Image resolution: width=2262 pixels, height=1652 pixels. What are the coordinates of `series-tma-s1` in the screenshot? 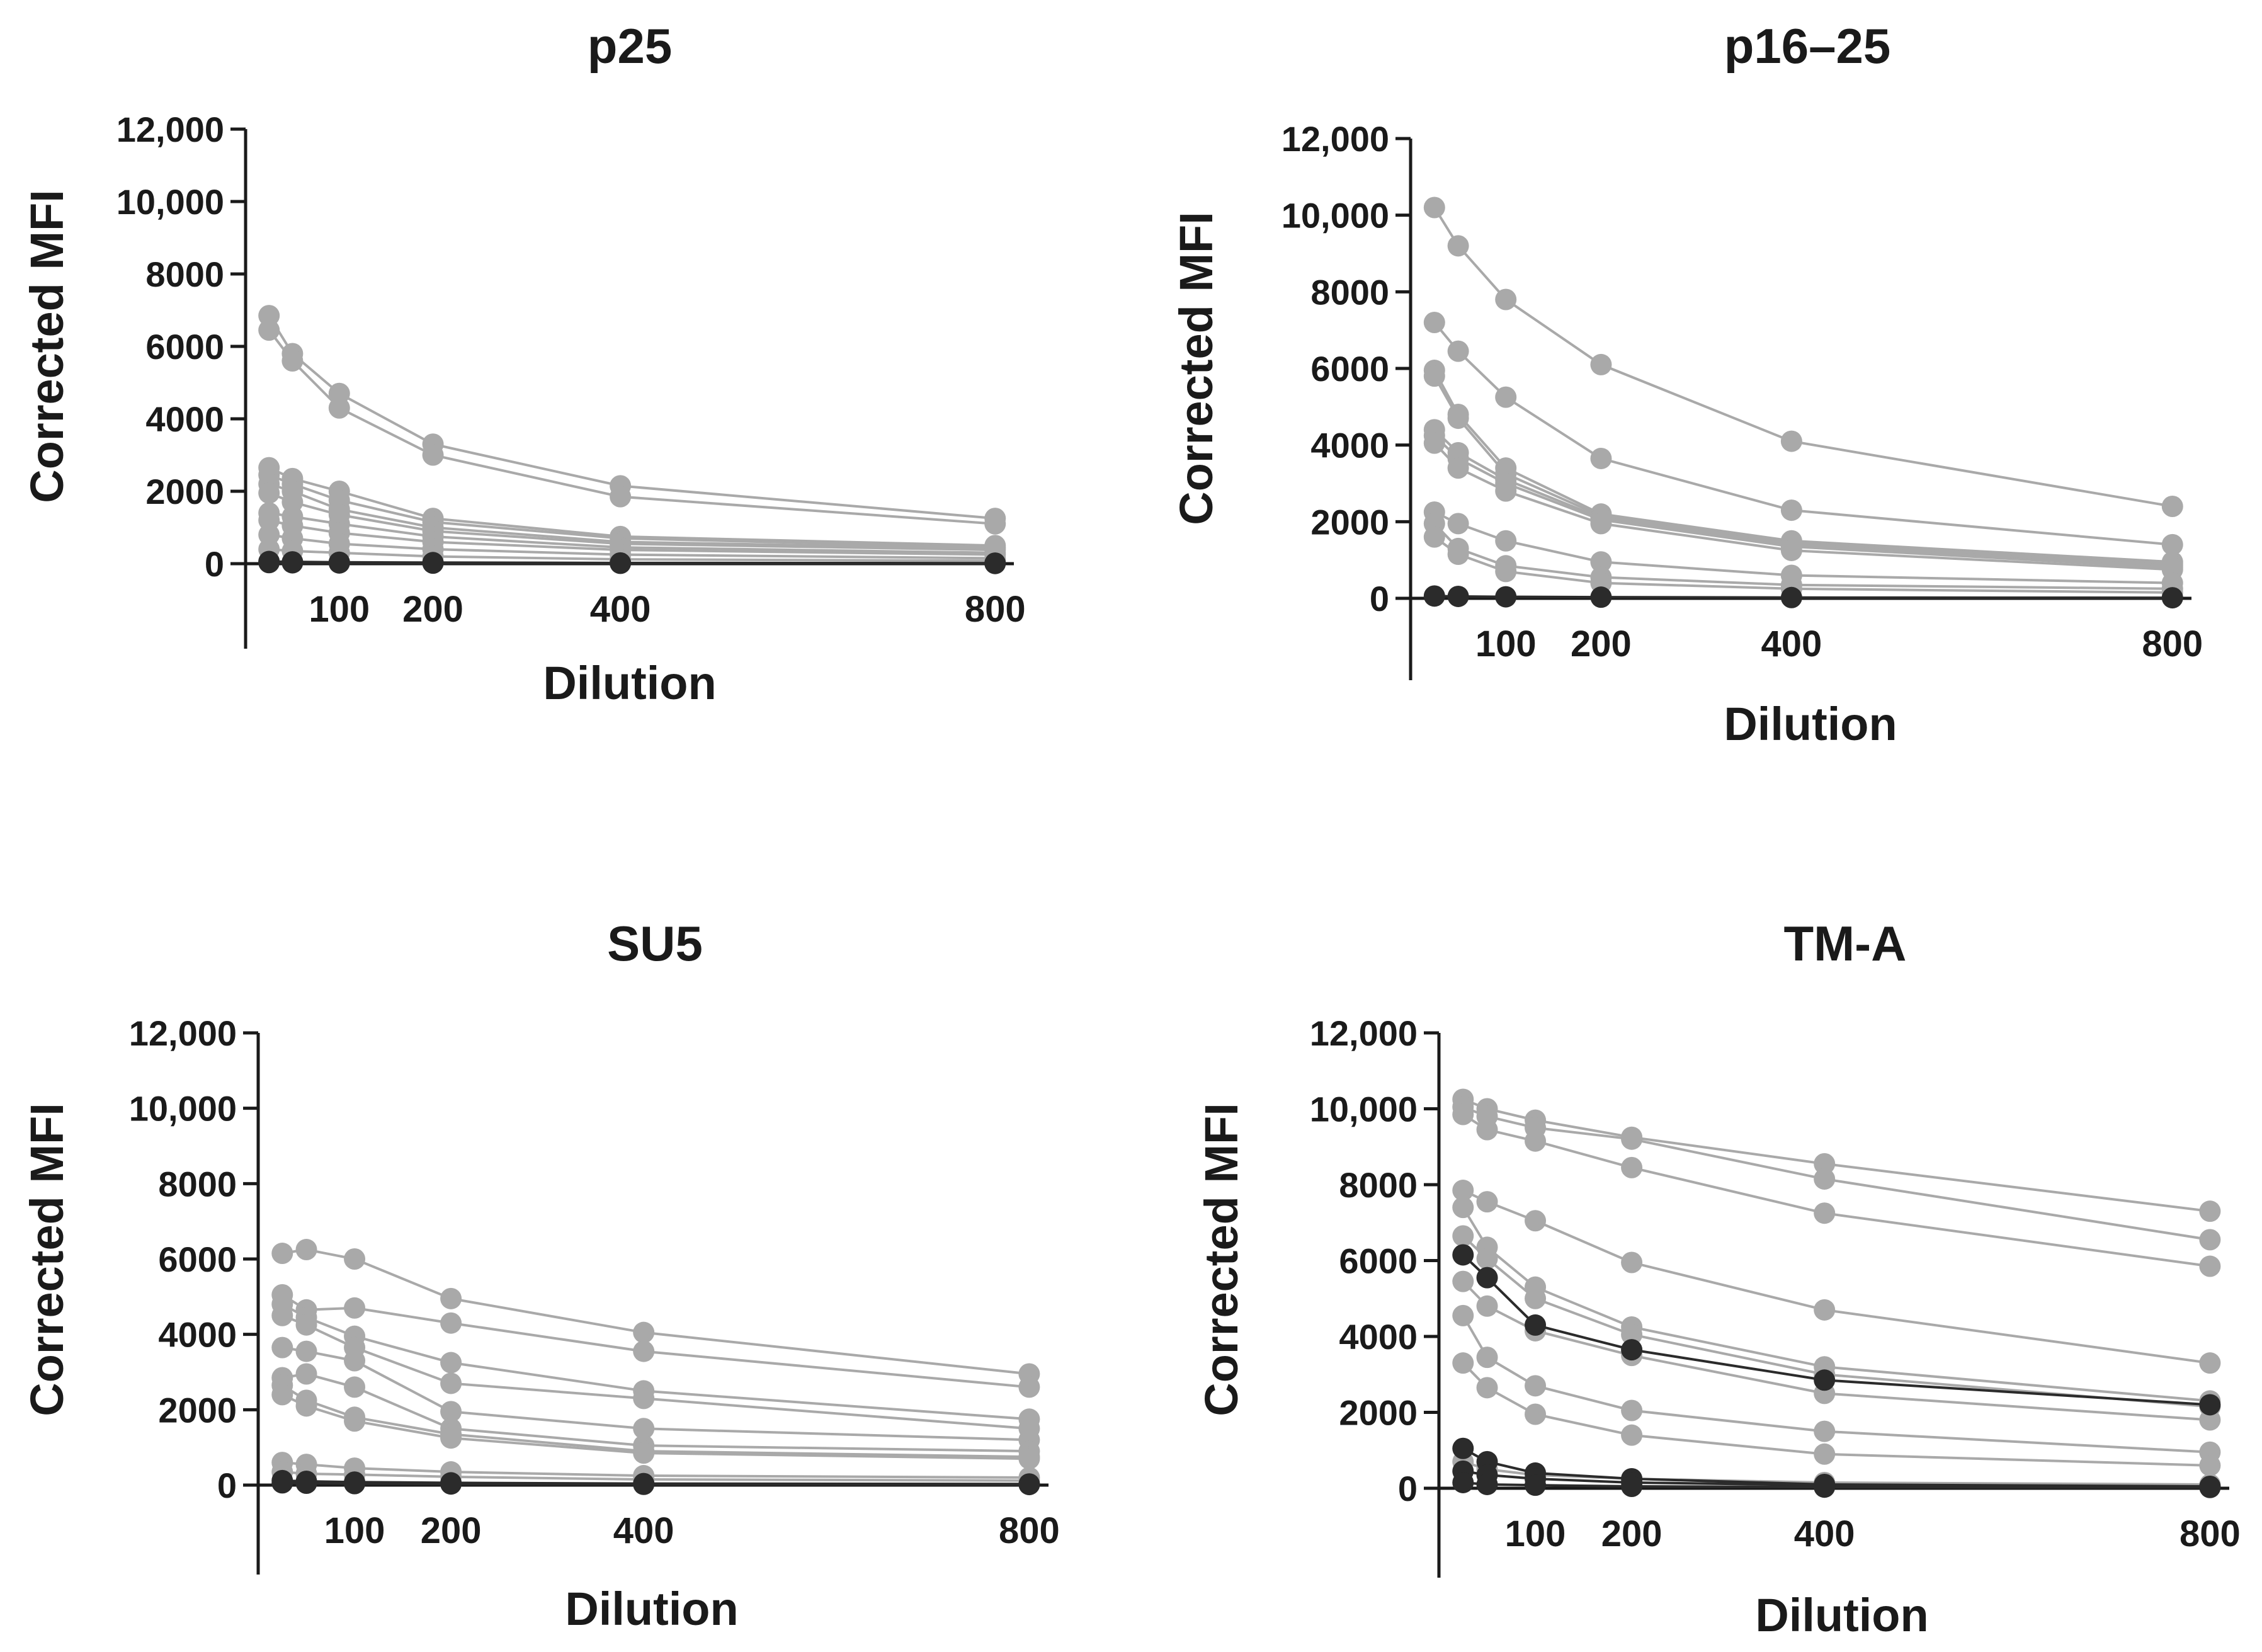 It's located at (1837, 1155).